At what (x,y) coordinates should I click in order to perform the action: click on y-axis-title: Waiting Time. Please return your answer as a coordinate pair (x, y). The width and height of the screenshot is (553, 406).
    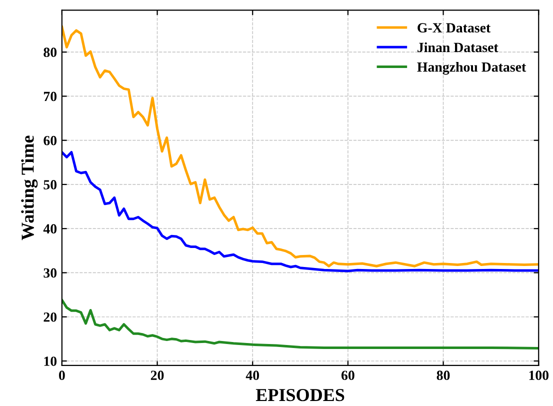
    Looking at the image, I should click on (29, 188).